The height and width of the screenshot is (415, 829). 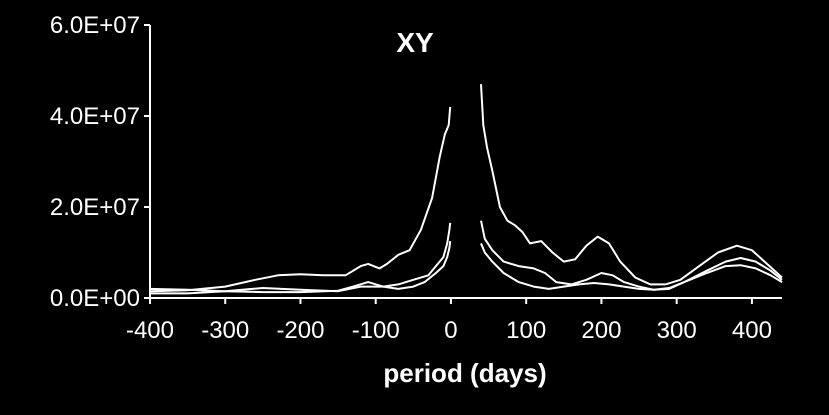 What do you see at coordinates (300, 330) in the screenshot?
I see `x-tick-label: -200` at bounding box center [300, 330].